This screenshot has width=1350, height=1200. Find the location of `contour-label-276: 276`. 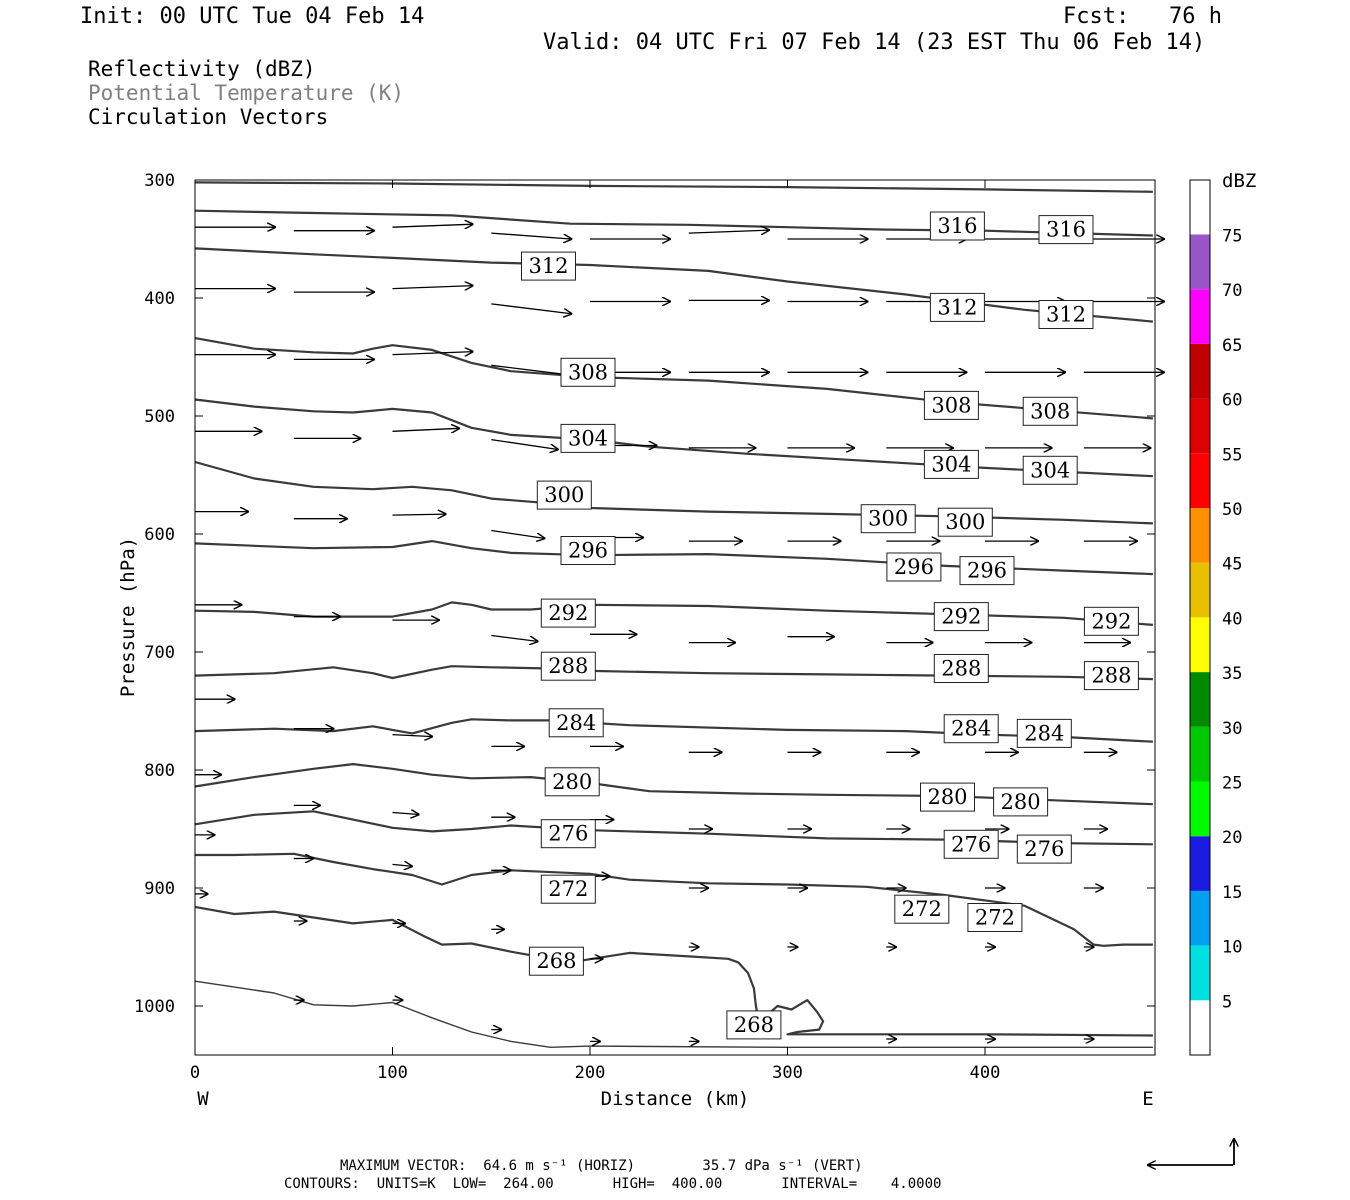

contour-label-276: 276 is located at coordinates (568, 834).